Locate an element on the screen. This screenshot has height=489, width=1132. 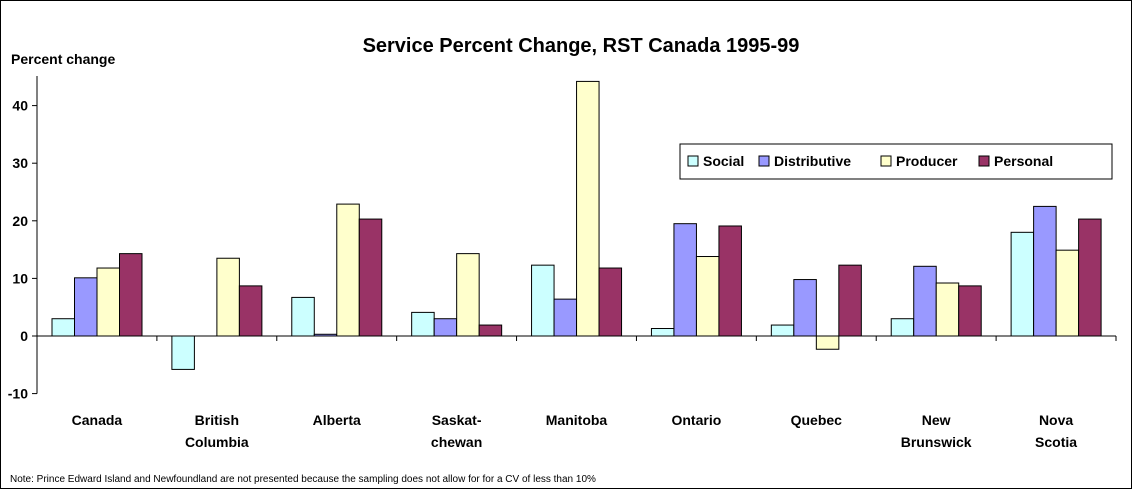
y-axis-label: Percent change is located at coordinates (63, 59).